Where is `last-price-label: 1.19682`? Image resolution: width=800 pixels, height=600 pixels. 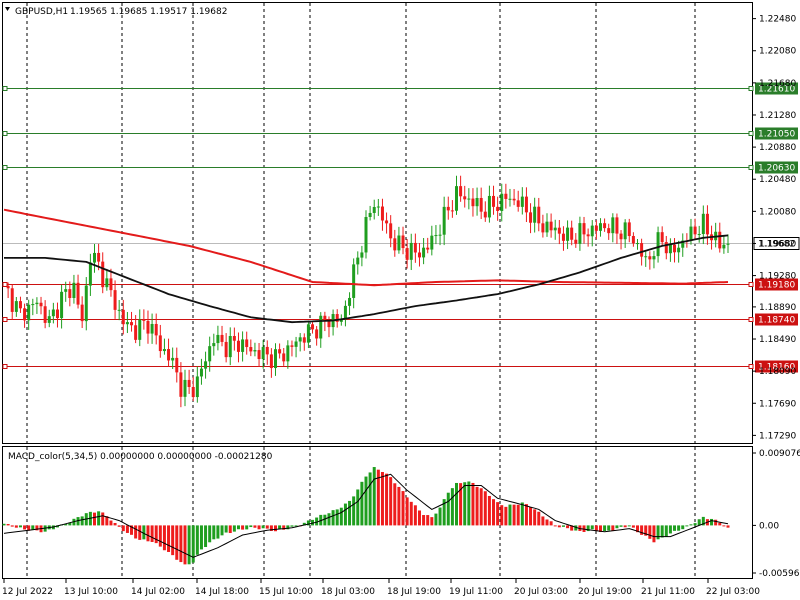 last-price-label: 1.19682 is located at coordinates (776, 245).